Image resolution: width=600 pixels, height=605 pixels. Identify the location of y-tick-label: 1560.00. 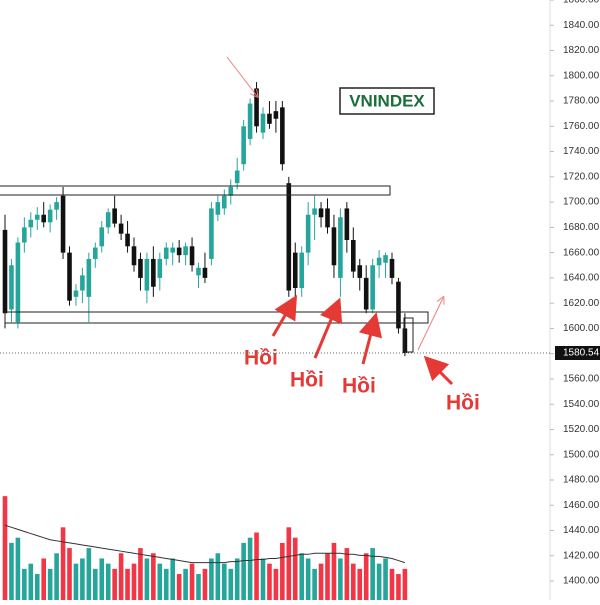
(581, 379).